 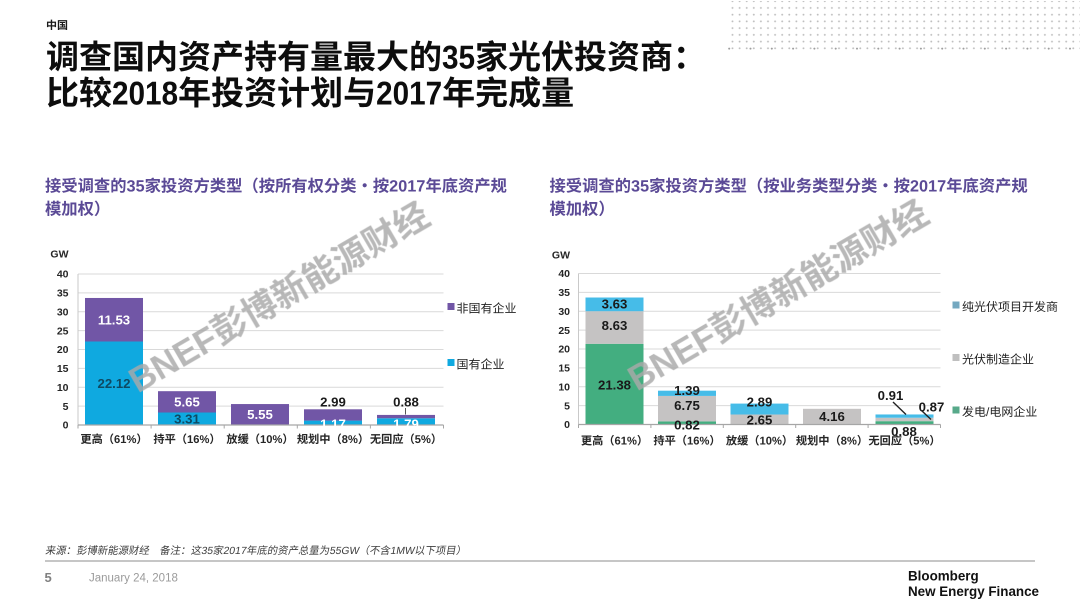 What do you see at coordinates (687, 424) in the screenshot?
I see `svg-text: 0.82` at bounding box center [687, 424].